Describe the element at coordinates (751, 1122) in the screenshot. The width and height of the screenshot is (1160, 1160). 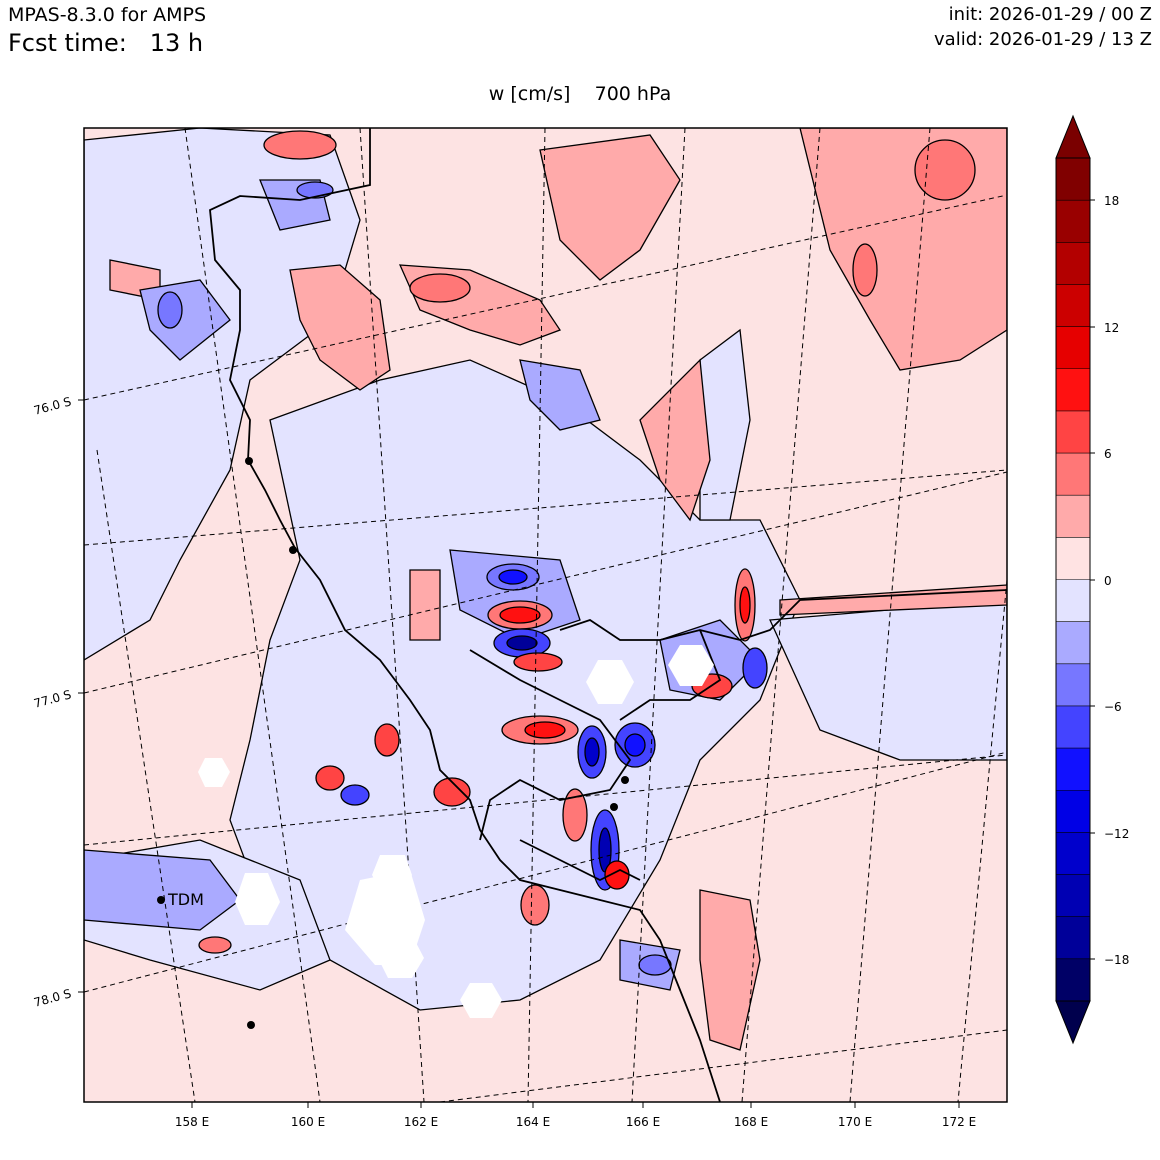
I see `lon-label-168: 168 E` at that location.